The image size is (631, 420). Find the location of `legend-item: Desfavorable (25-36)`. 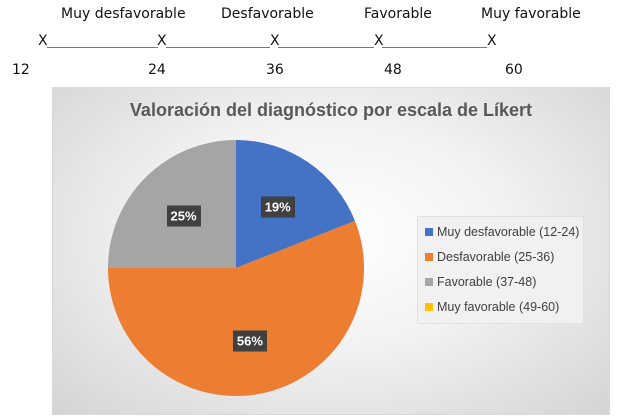

legend-item: Desfavorable (25-36) is located at coordinates (489, 257).